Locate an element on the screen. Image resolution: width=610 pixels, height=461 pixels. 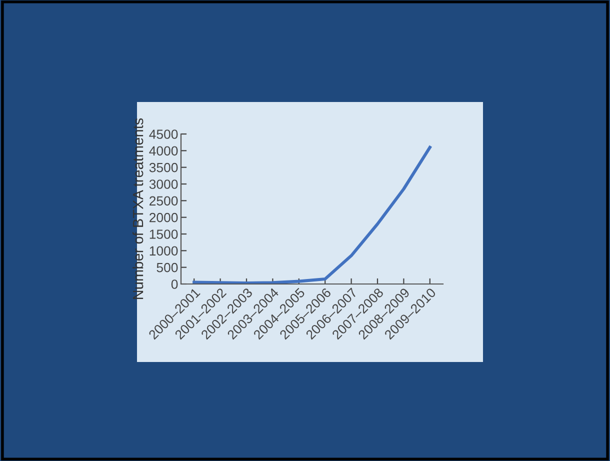
y-tick-label: 0 is located at coordinates (174, 284).